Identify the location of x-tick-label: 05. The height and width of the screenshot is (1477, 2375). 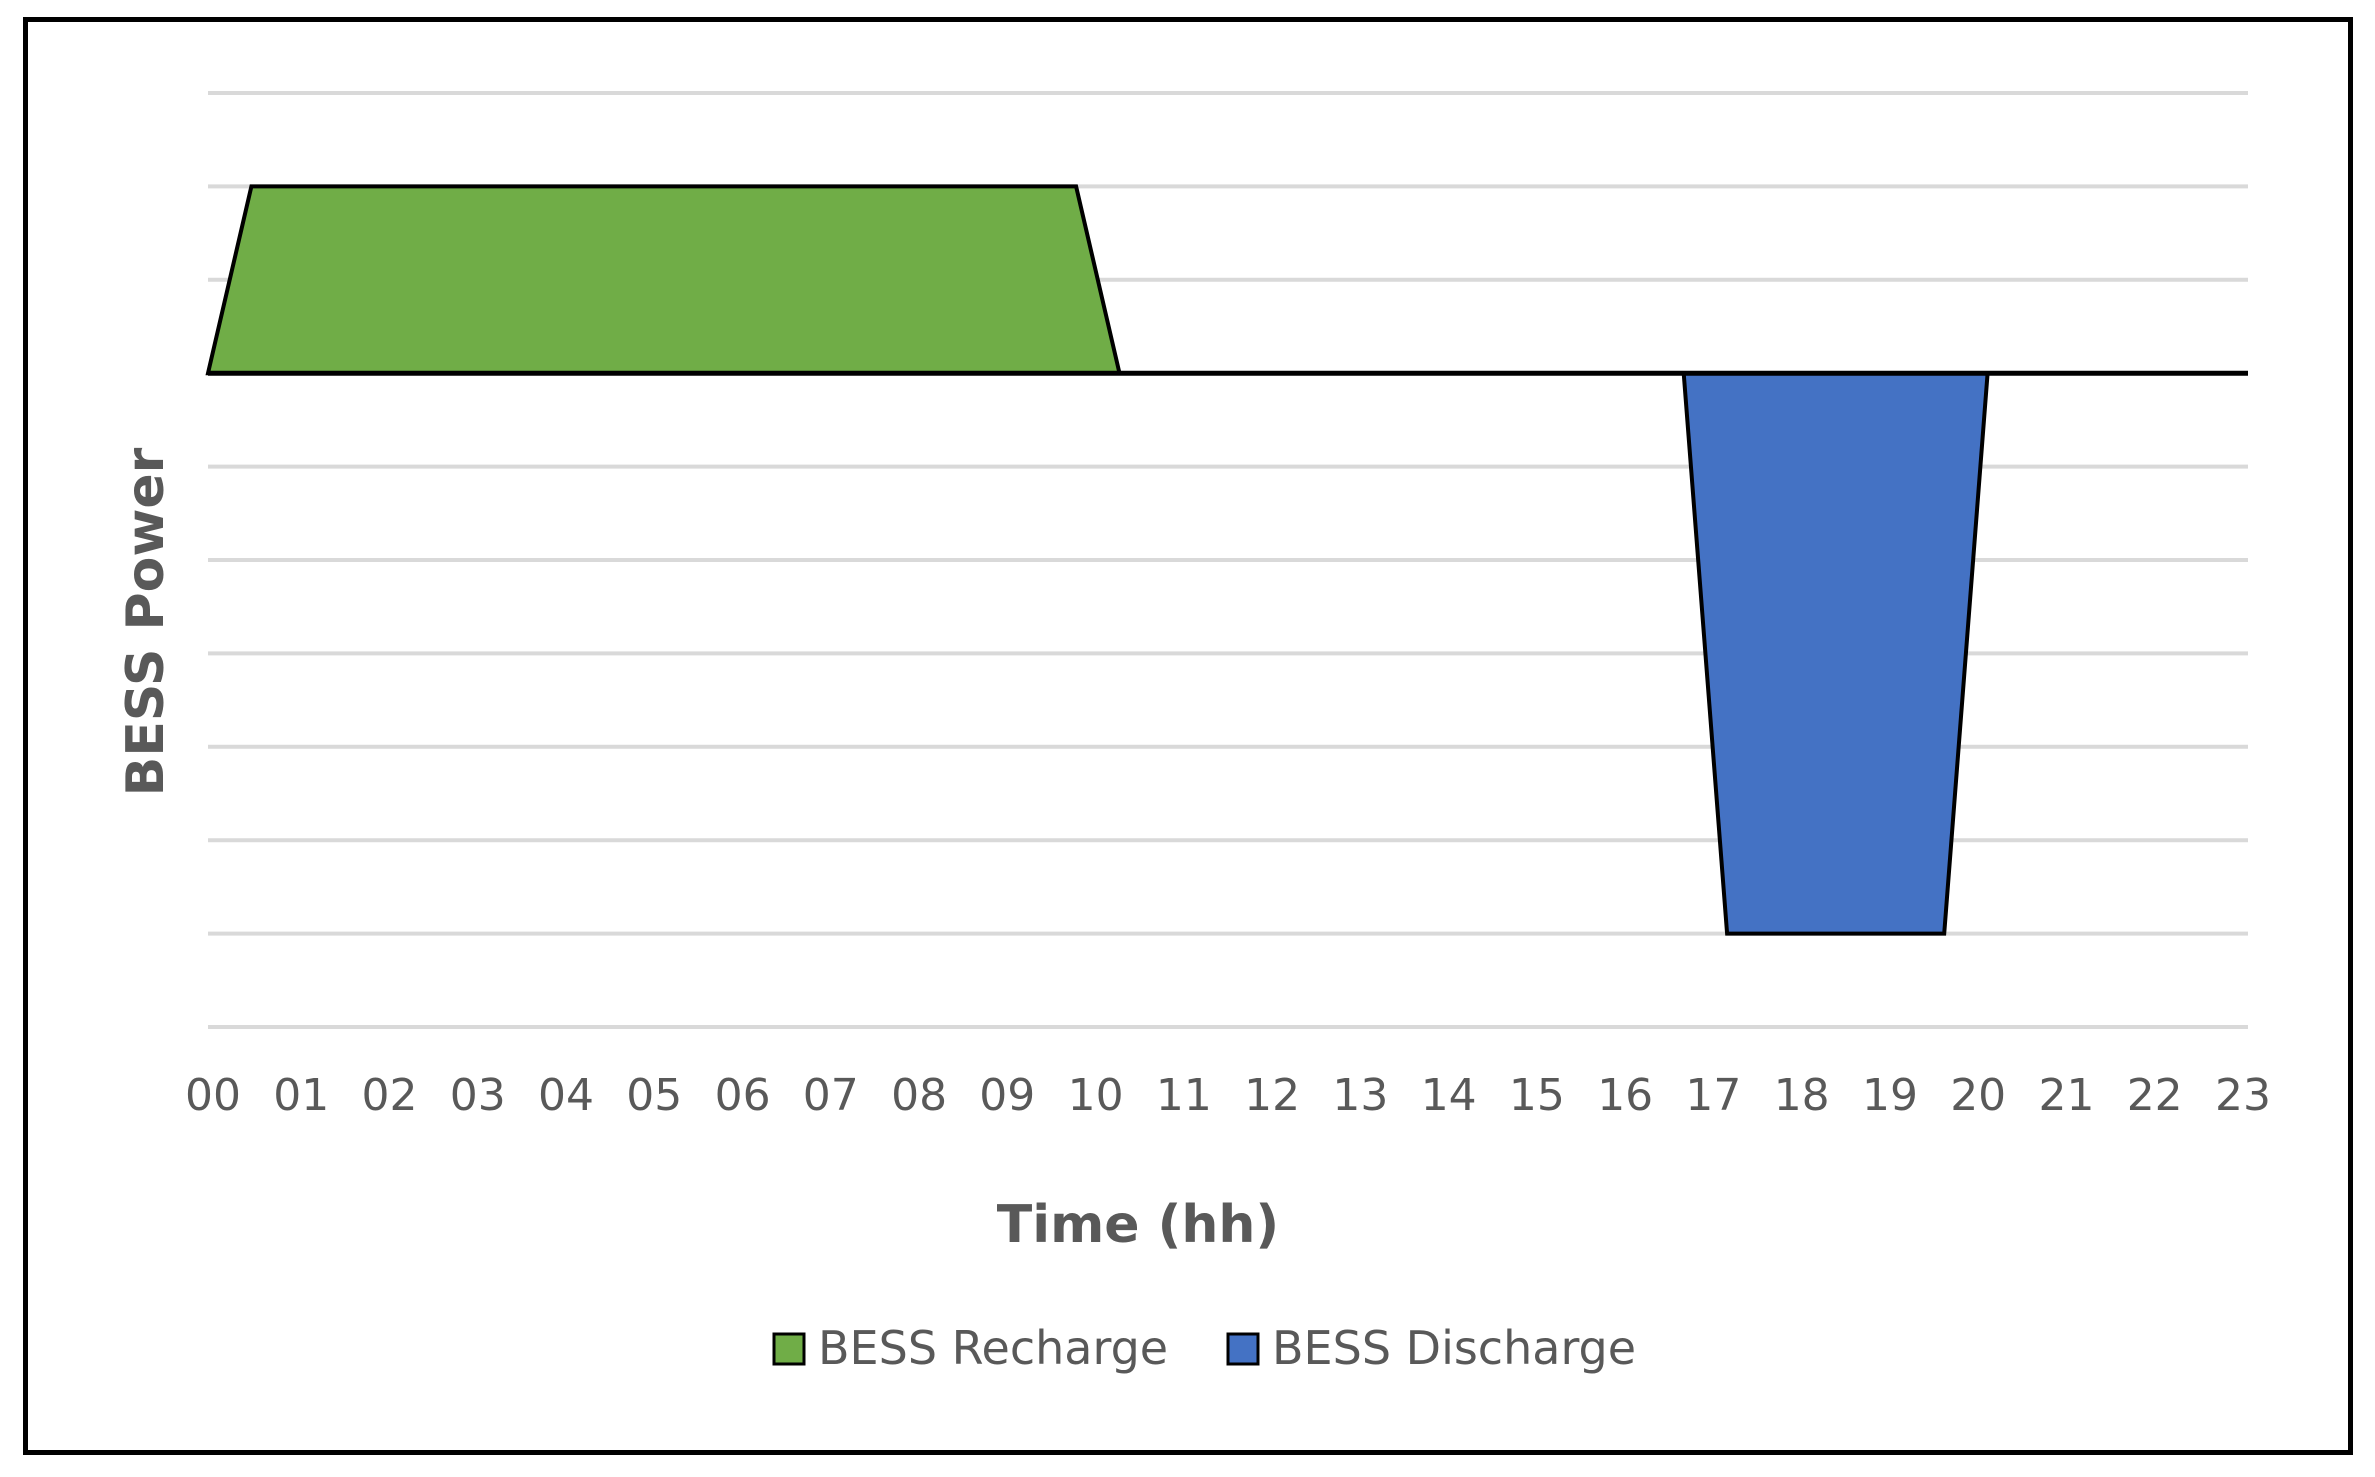
(654, 1095).